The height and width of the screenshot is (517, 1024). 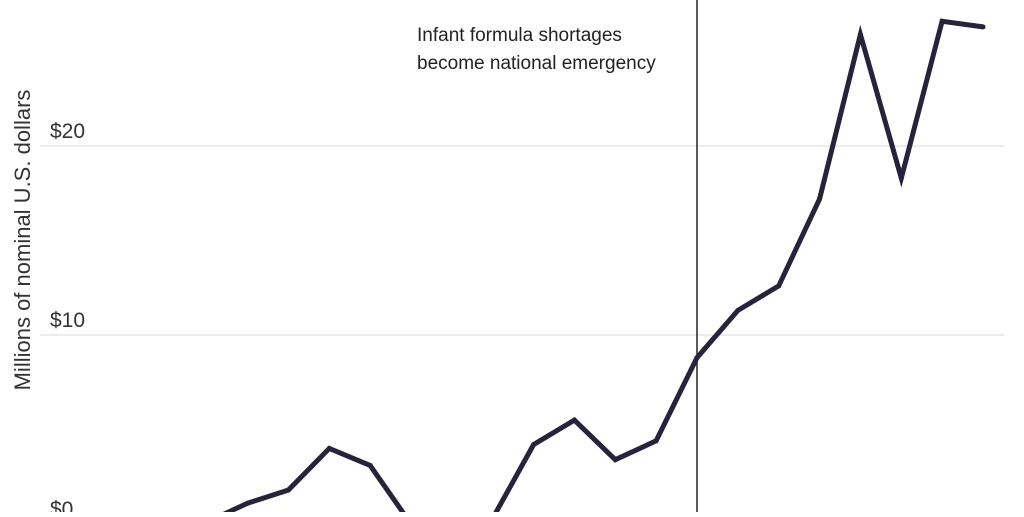 I want to click on y-tick-label: $20, so click(x=67, y=131).